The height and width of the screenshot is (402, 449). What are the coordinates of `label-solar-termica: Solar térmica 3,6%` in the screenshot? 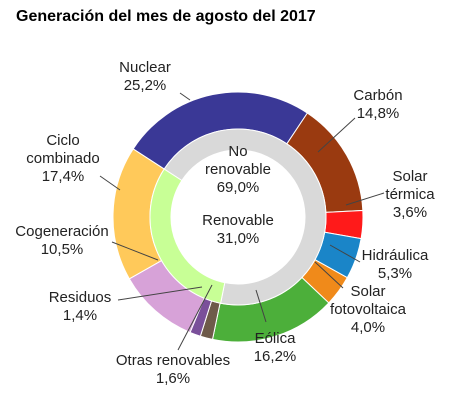 It's located at (410, 194).